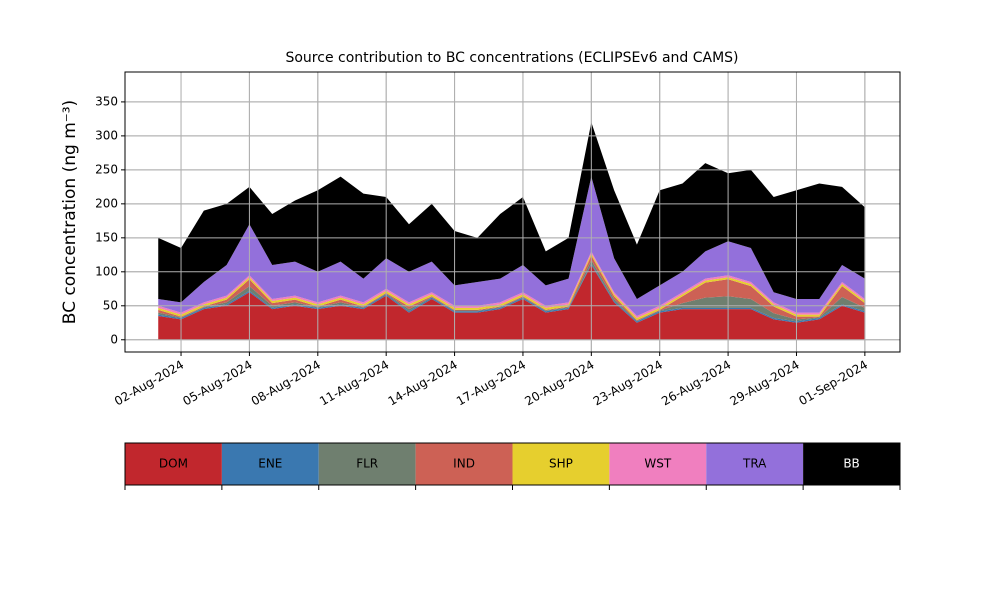  I want to click on x-tick-label: 11-Aug-2024, so click(354, 383).